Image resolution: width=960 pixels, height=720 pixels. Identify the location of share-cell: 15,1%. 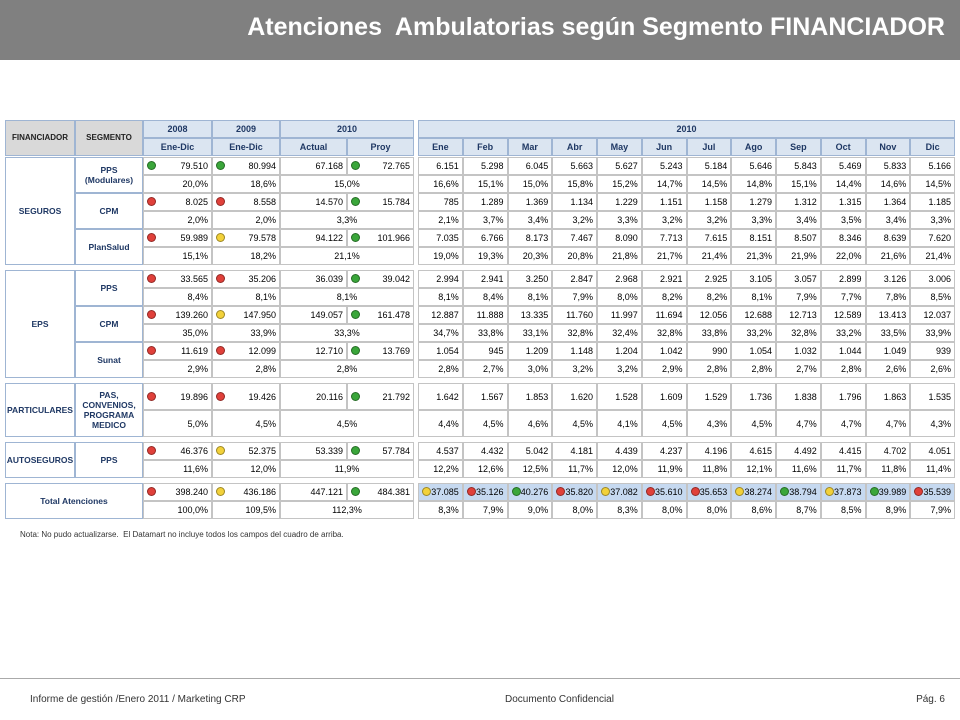
(485, 184).